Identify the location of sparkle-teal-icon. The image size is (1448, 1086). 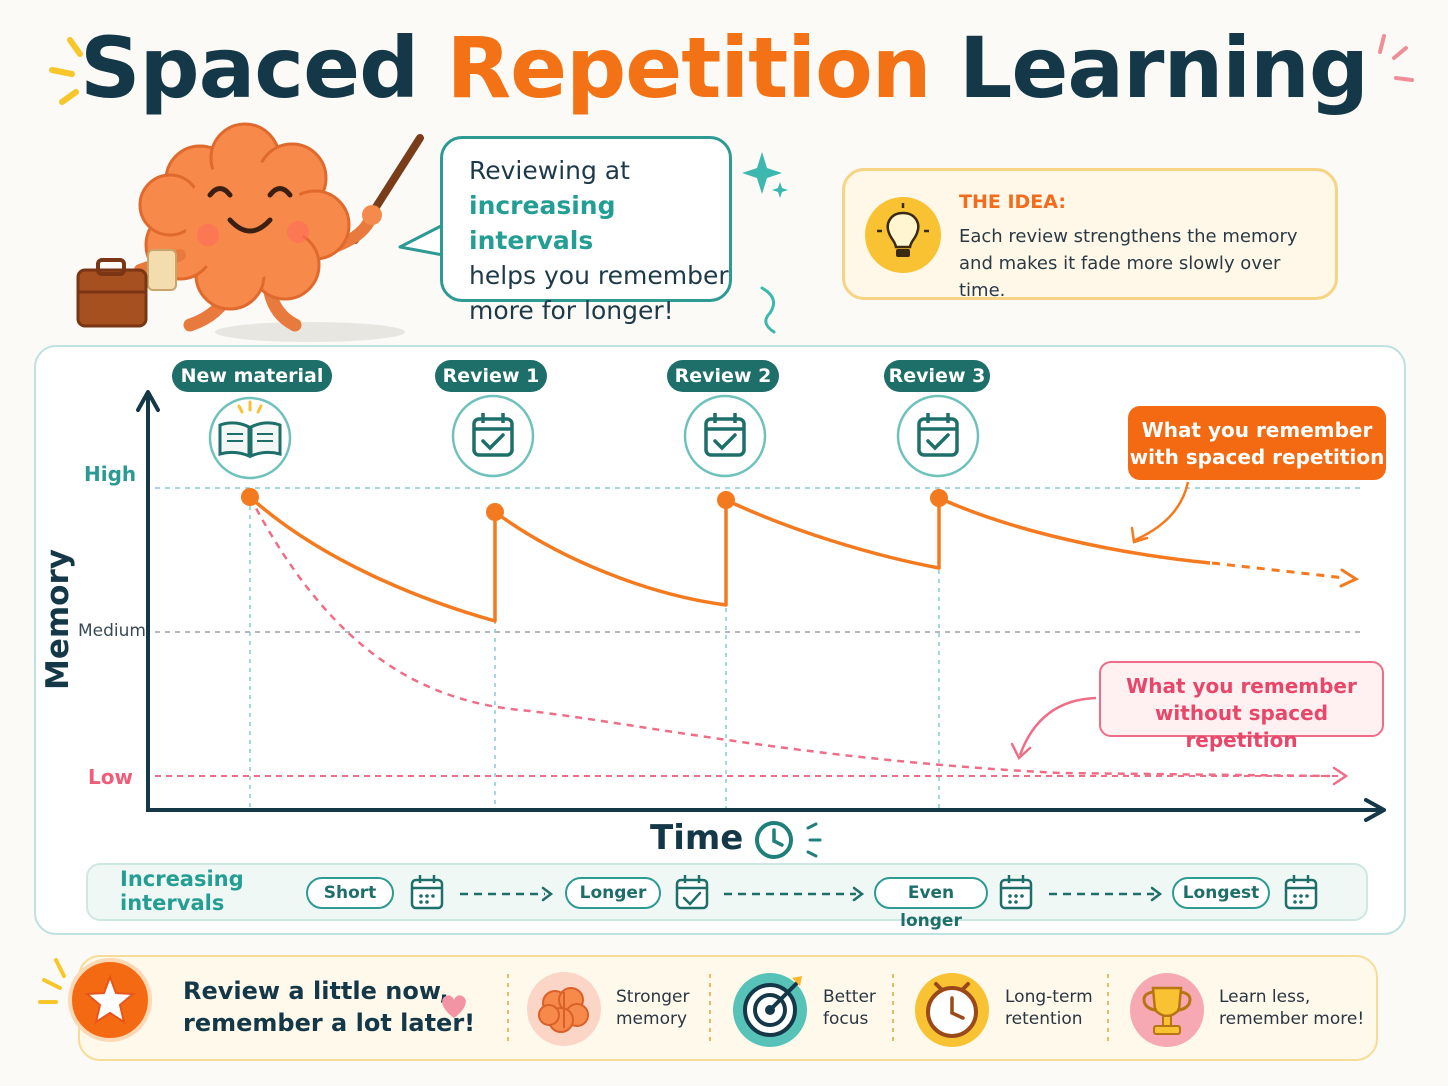
(765, 243).